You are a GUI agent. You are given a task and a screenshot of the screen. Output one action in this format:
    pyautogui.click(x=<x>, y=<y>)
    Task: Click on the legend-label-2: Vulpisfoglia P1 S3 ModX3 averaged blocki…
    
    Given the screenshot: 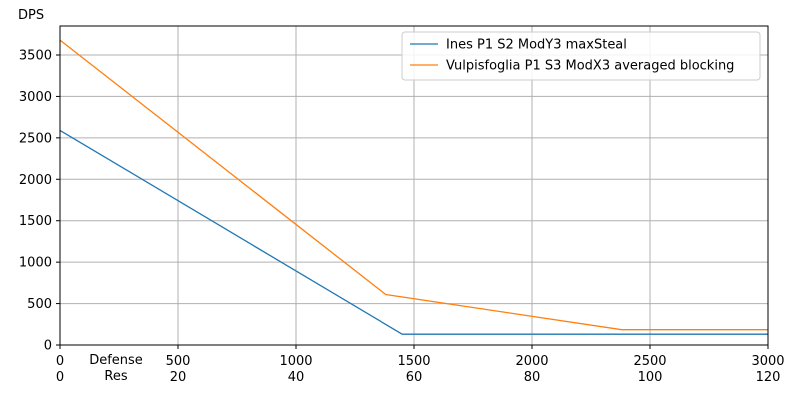 What is the action you would take?
    pyautogui.click(x=590, y=66)
    